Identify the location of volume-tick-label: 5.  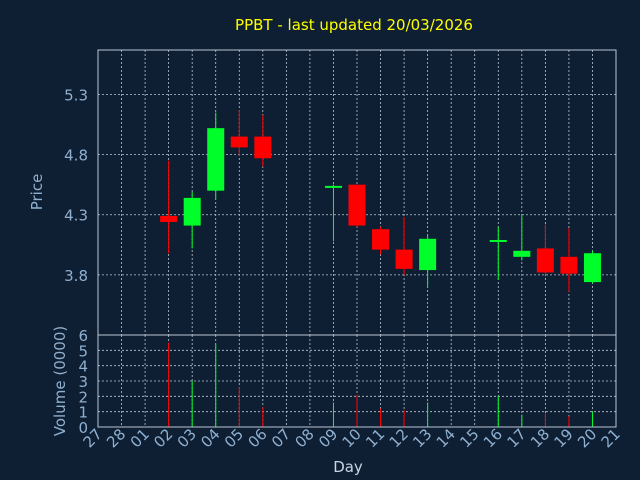
(83, 351).